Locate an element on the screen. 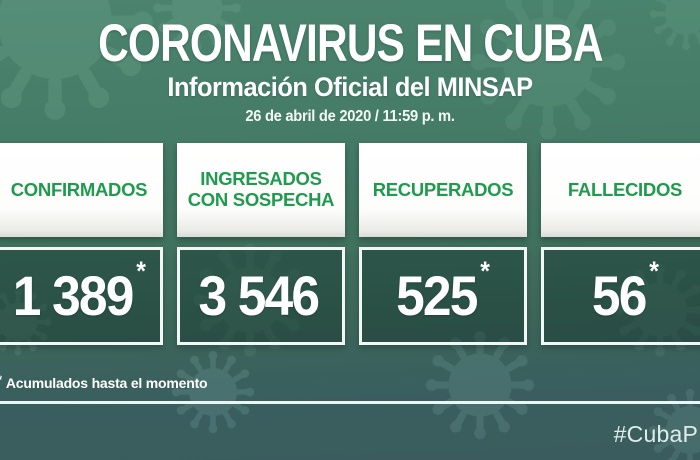  card-label: INGRESADOS CON SOSPECHA is located at coordinates (261, 189).